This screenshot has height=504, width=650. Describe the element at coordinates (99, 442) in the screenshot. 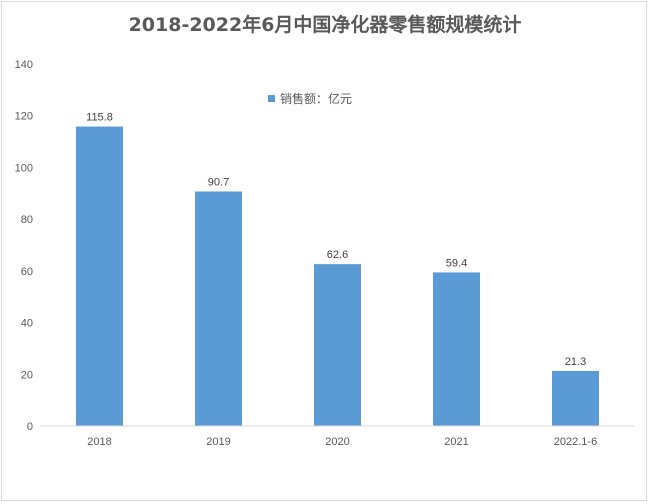

I see `x-tick-label: 2018` at that location.